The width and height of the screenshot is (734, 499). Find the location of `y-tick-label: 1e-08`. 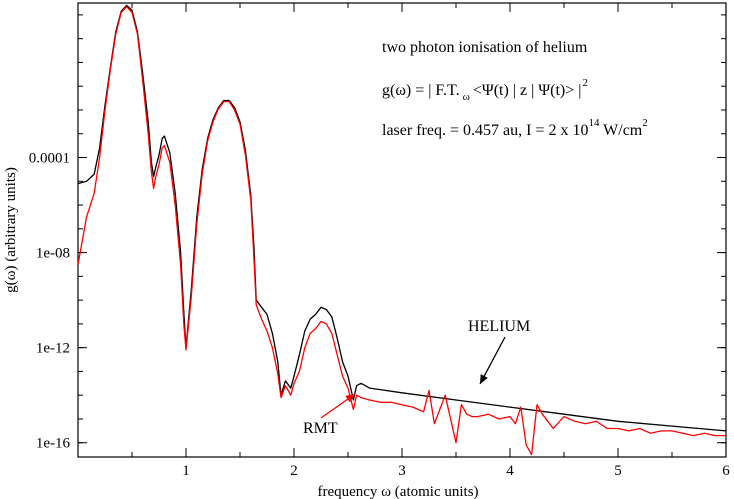

y-tick-label: 1e-08 is located at coordinates (53, 254).